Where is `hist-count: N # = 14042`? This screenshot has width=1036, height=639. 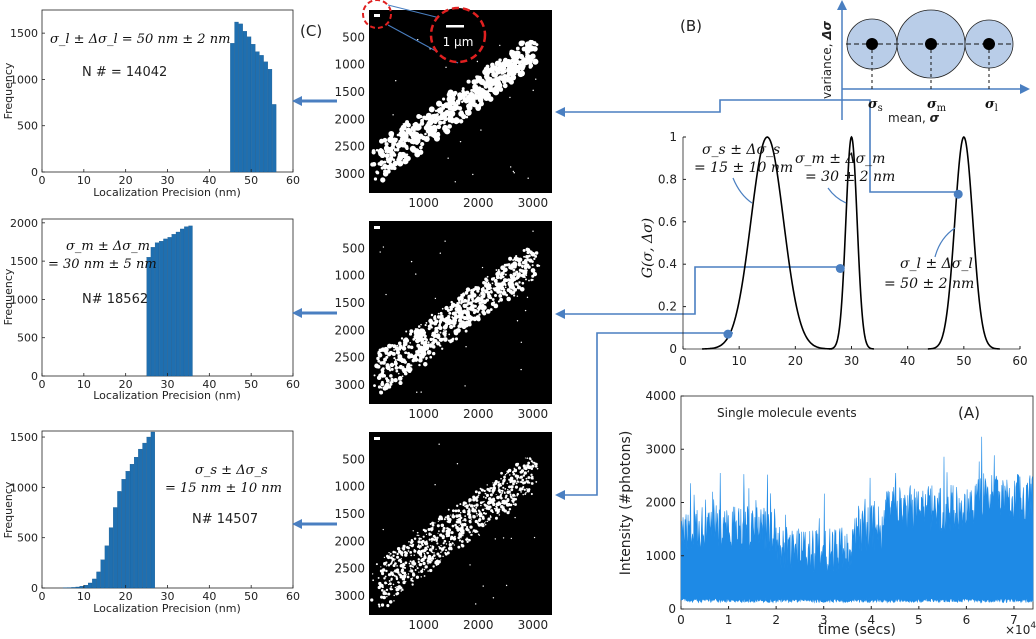
hist-count: N # = 14042 is located at coordinates (124, 72).